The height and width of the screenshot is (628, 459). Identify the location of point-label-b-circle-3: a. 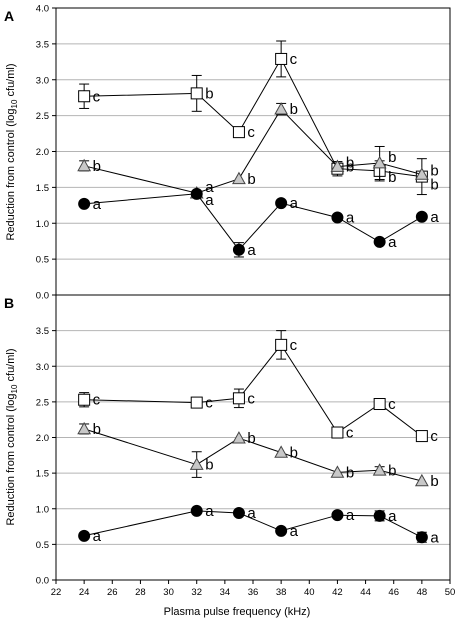
(294, 531).